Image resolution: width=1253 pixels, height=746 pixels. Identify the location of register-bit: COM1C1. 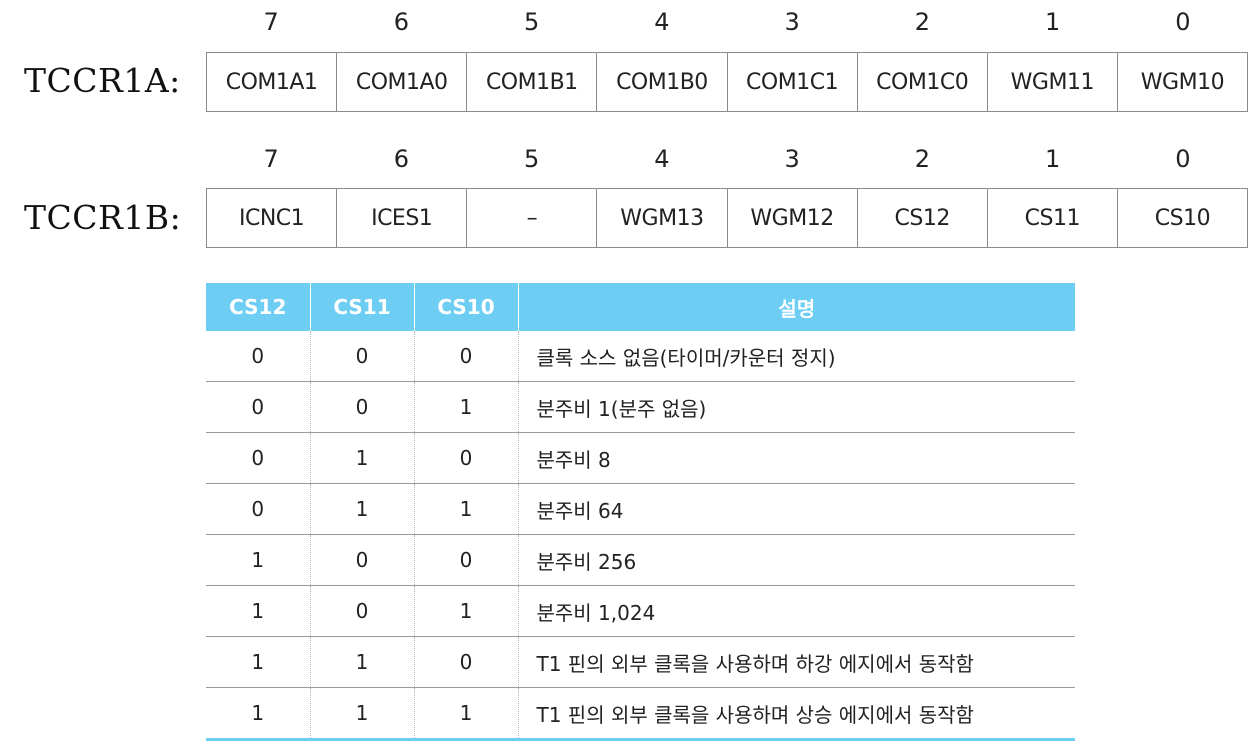
(793, 82).